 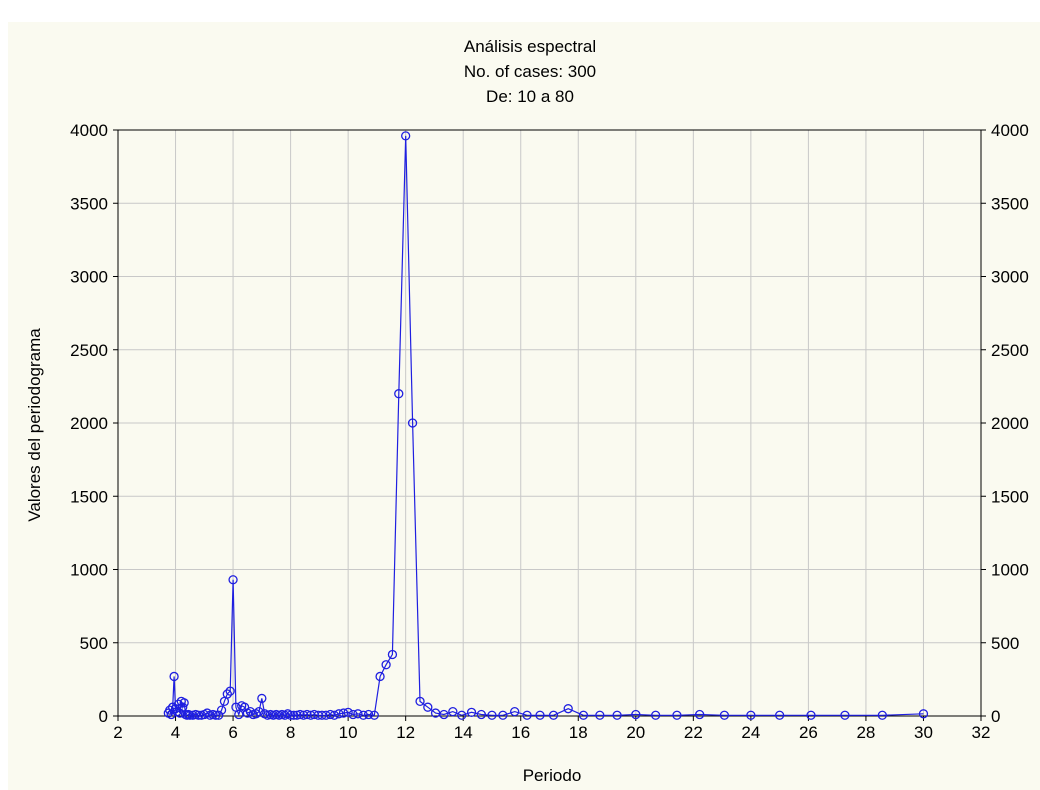 I want to click on chart-subtitle-line-1: No. of cases: 300, so click(x=530, y=71).